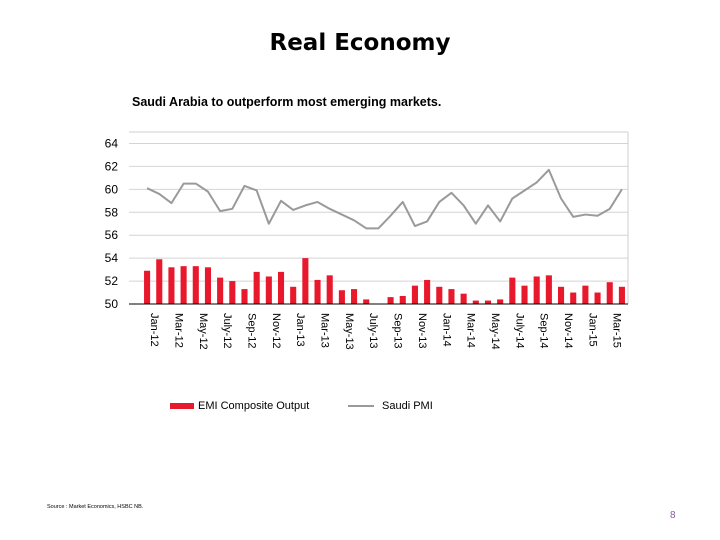 Image resolution: width=720 pixels, height=540 pixels. Describe the element at coordinates (112, 235) in the screenshot. I see `y-tick-label: 56` at that location.